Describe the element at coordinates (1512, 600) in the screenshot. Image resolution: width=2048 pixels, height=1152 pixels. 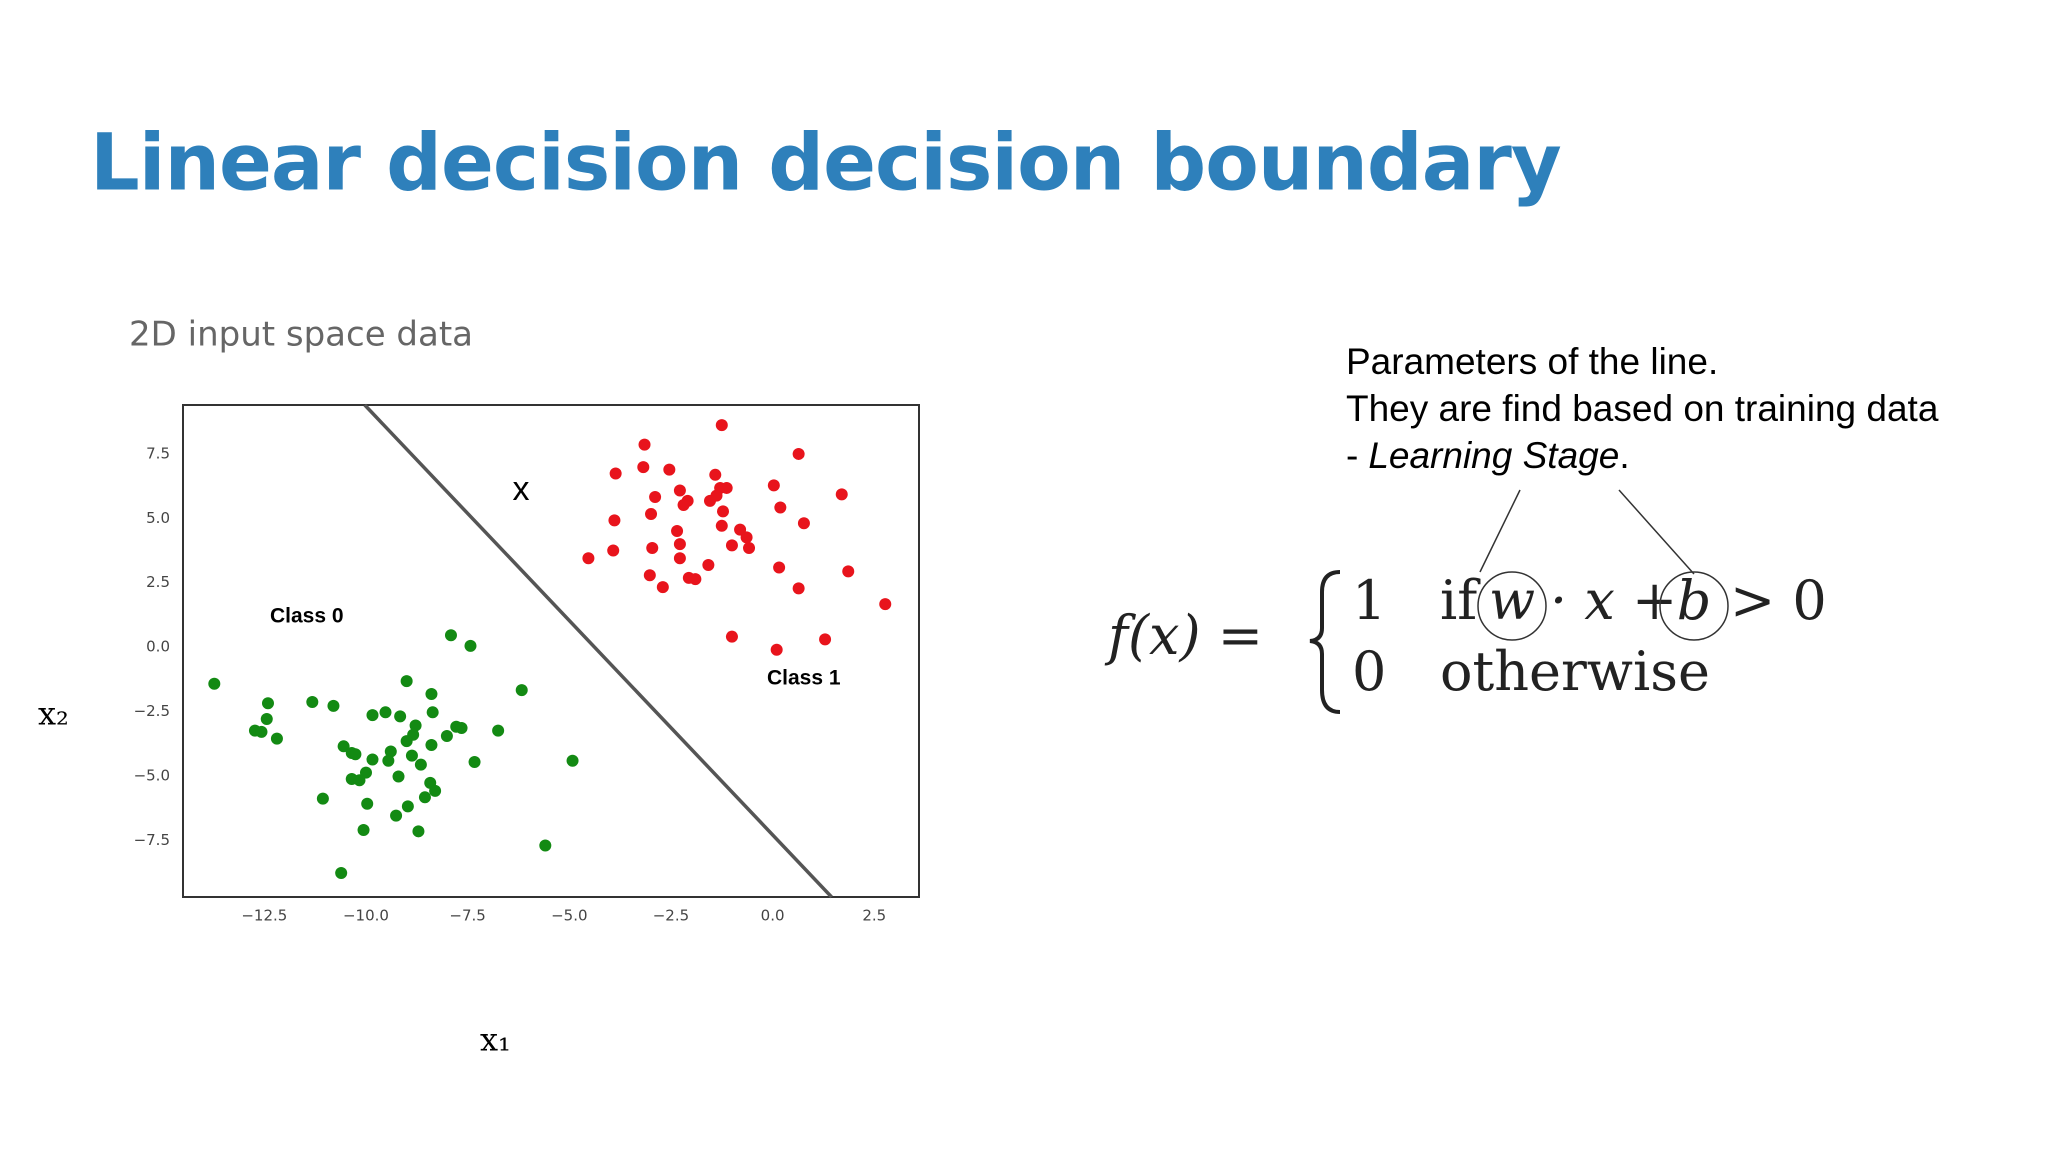
I see `weight: w` at that location.